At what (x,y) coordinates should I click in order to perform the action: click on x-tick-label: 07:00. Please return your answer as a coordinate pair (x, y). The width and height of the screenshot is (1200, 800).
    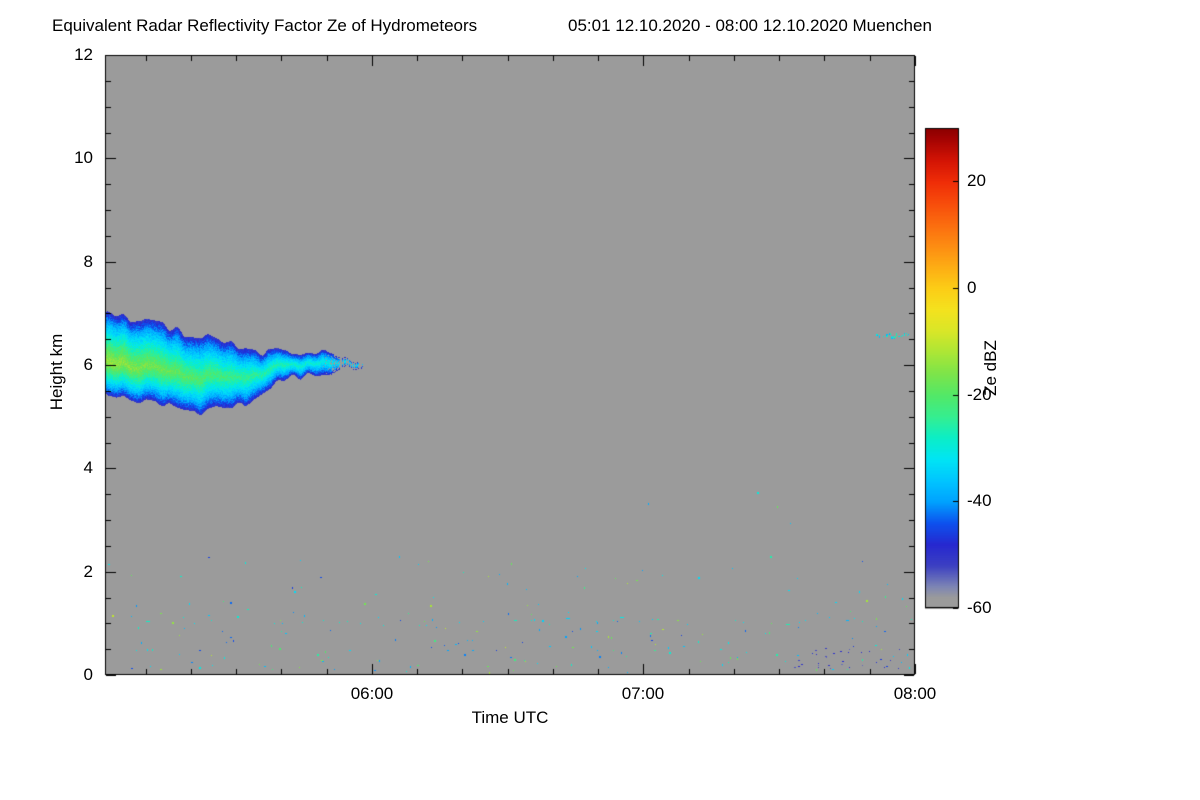
    Looking at the image, I should click on (643, 693).